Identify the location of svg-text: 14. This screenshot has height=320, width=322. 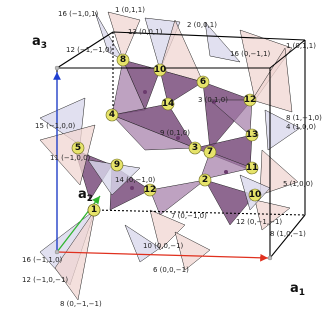
(168, 104).